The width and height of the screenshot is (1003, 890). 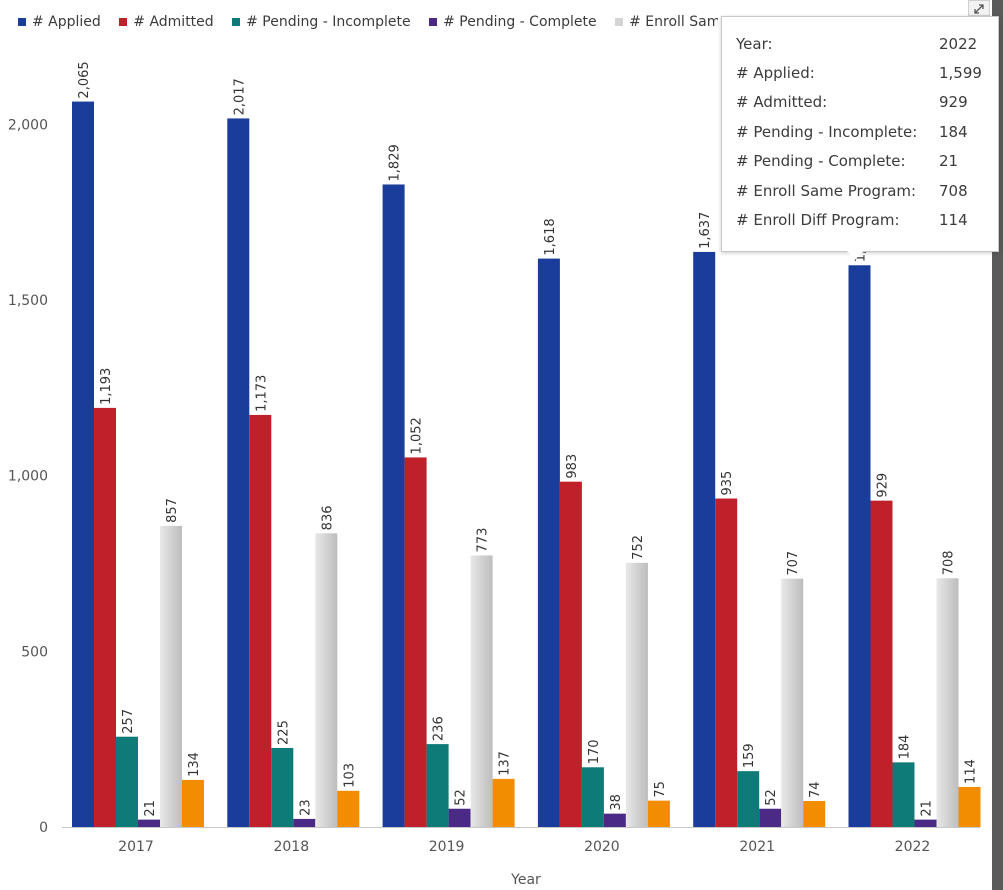 I want to click on tooltip-label: # Applied:, so click(x=775, y=73).